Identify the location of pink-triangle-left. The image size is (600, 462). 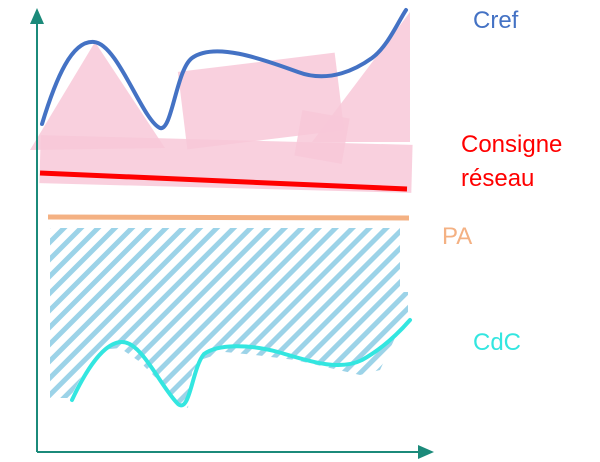
(97, 96).